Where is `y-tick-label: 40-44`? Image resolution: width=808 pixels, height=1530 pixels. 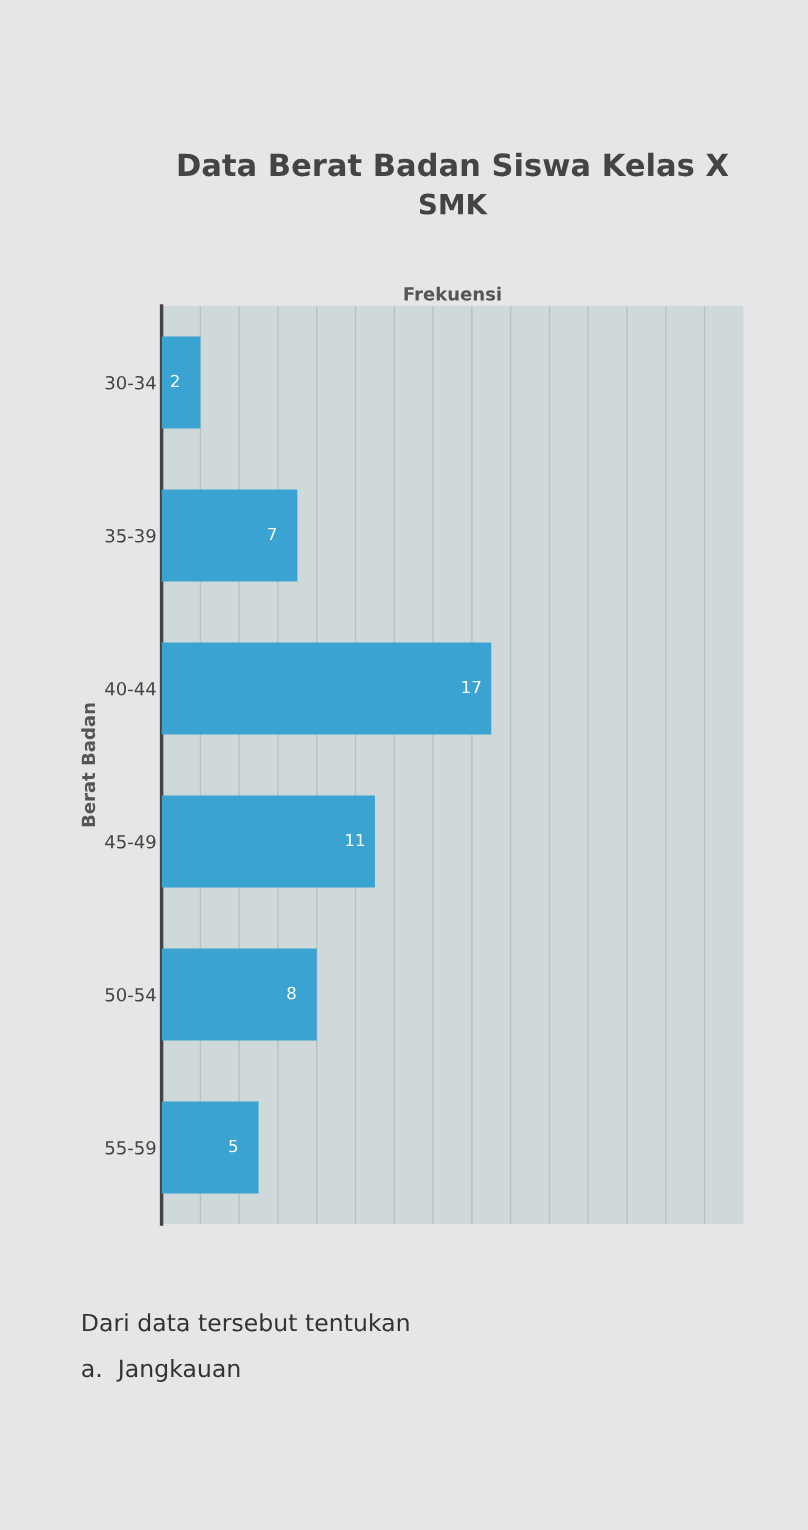
y-tick-label: 40-44 is located at coordinates (130, 688).